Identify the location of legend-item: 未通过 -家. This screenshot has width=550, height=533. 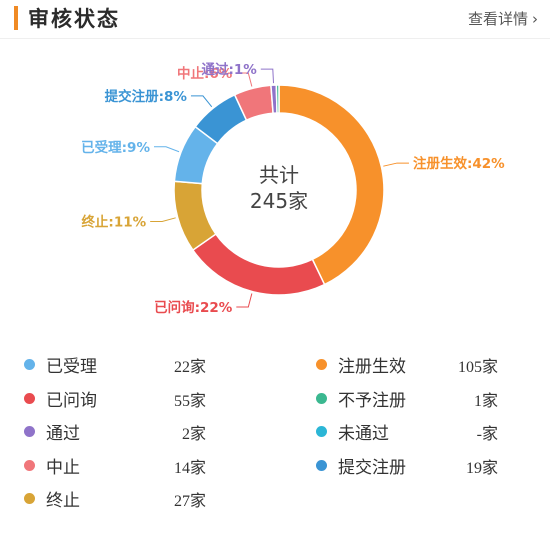
(407, 431).